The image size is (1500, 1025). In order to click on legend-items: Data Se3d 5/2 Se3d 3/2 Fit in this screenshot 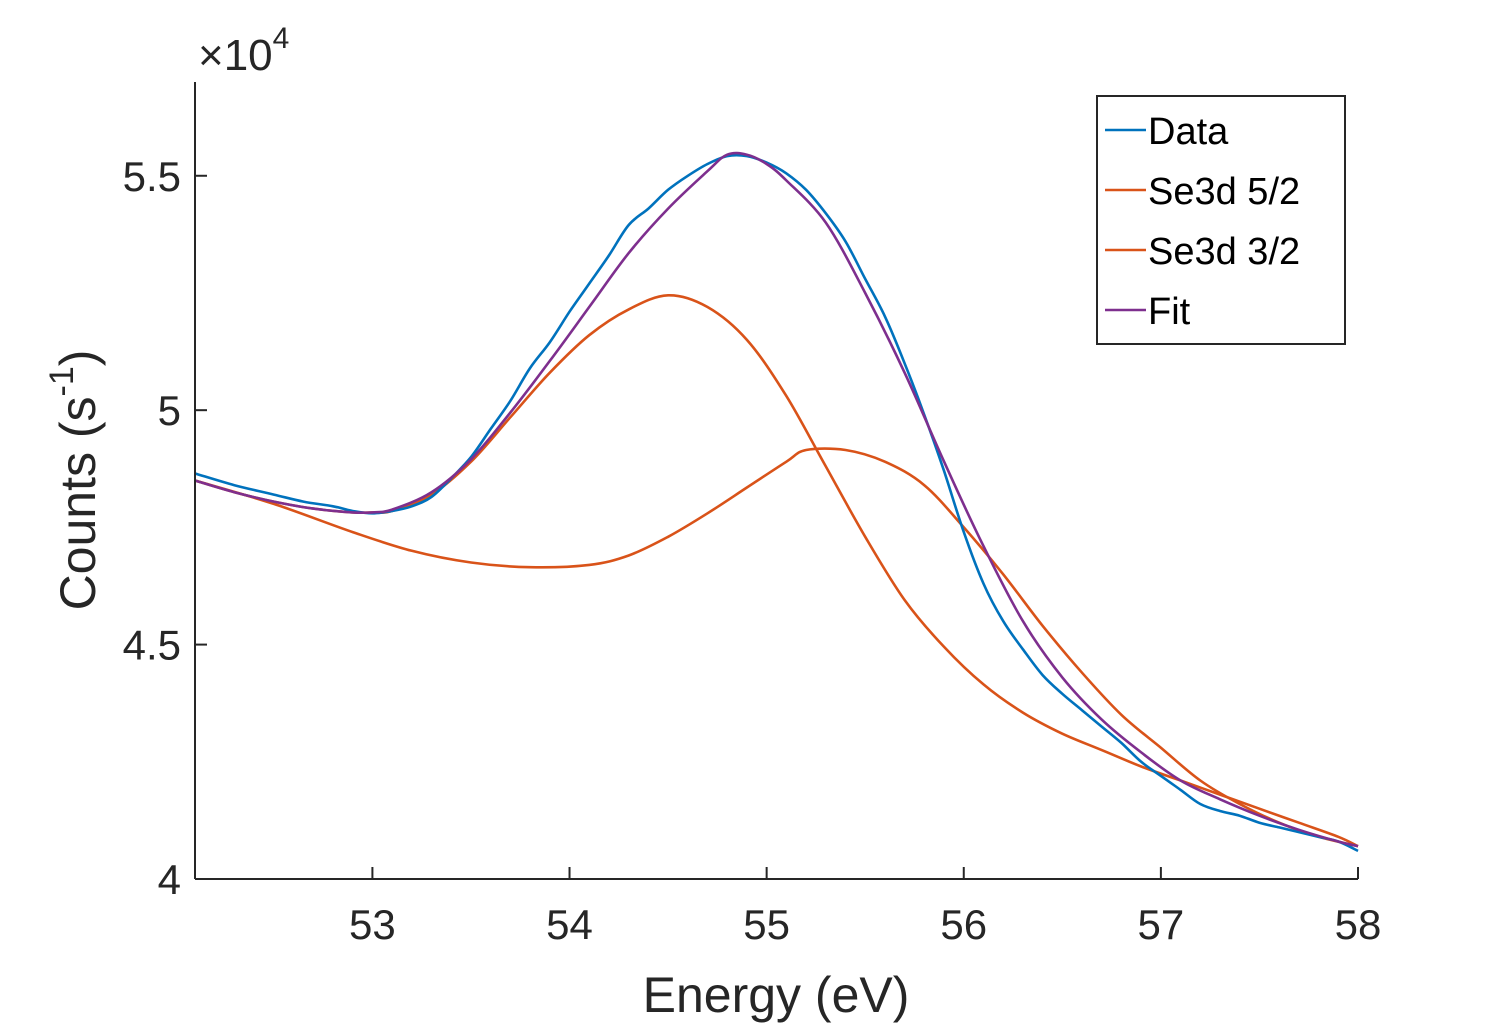, I will do `click(1202, 222)`.